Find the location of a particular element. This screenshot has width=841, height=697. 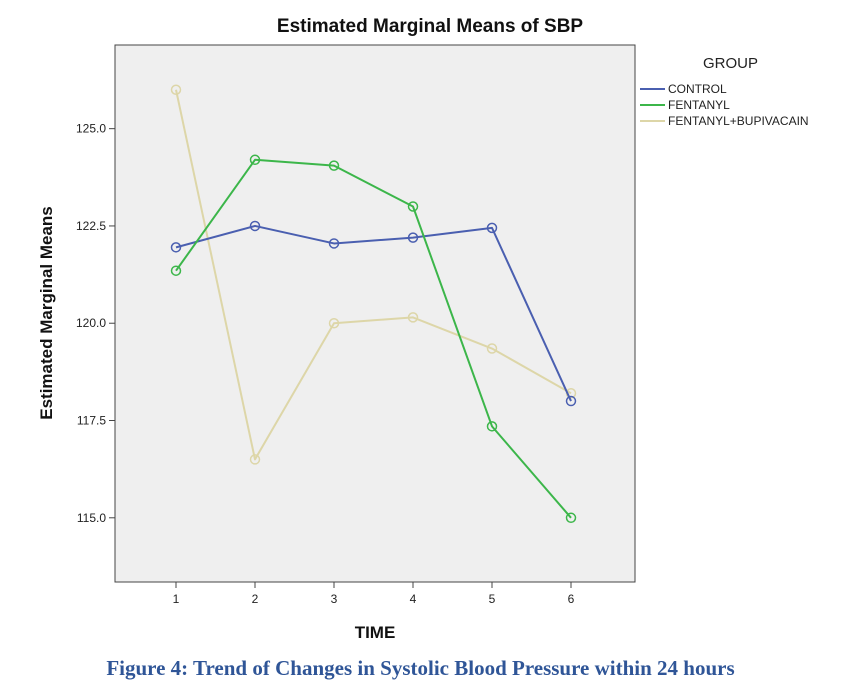

series-line is located at coordinates (373, 313).